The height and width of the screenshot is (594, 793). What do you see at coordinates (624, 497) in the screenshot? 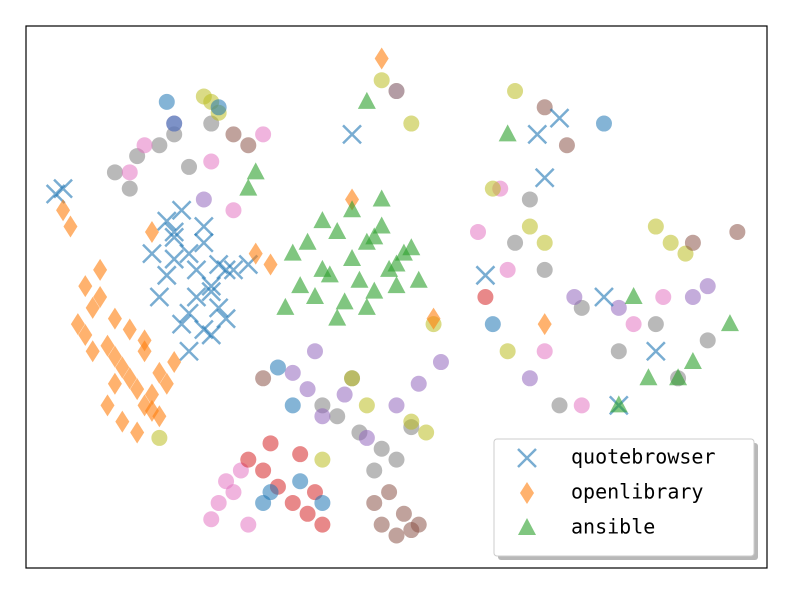
I see `legend-box` at bounding box center [624, 497].